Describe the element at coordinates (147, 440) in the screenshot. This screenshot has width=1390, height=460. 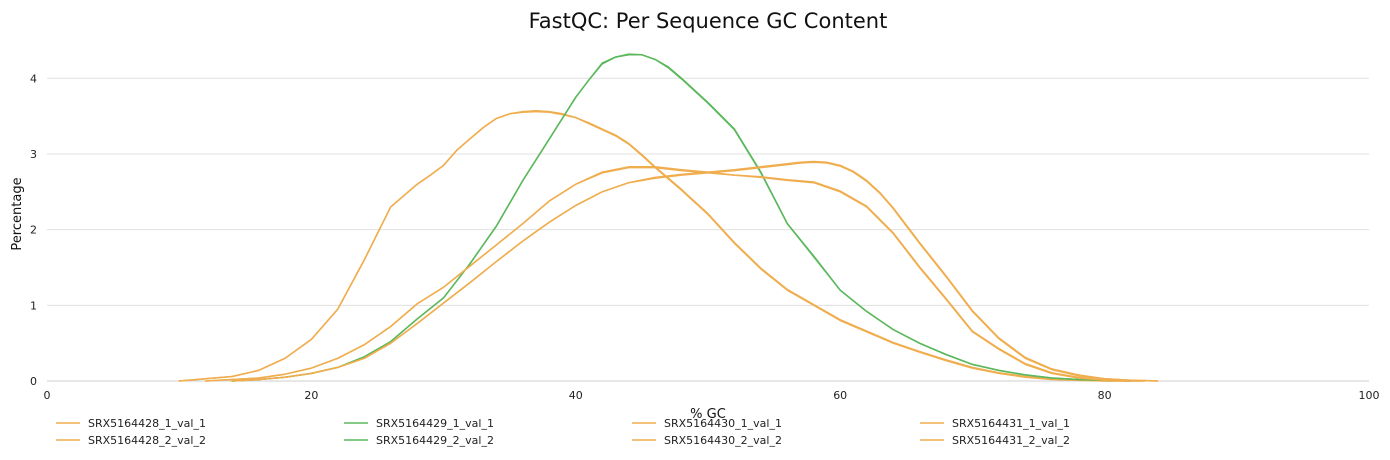
I see `legend-label: SRX5164428_2_val_2` at that location.